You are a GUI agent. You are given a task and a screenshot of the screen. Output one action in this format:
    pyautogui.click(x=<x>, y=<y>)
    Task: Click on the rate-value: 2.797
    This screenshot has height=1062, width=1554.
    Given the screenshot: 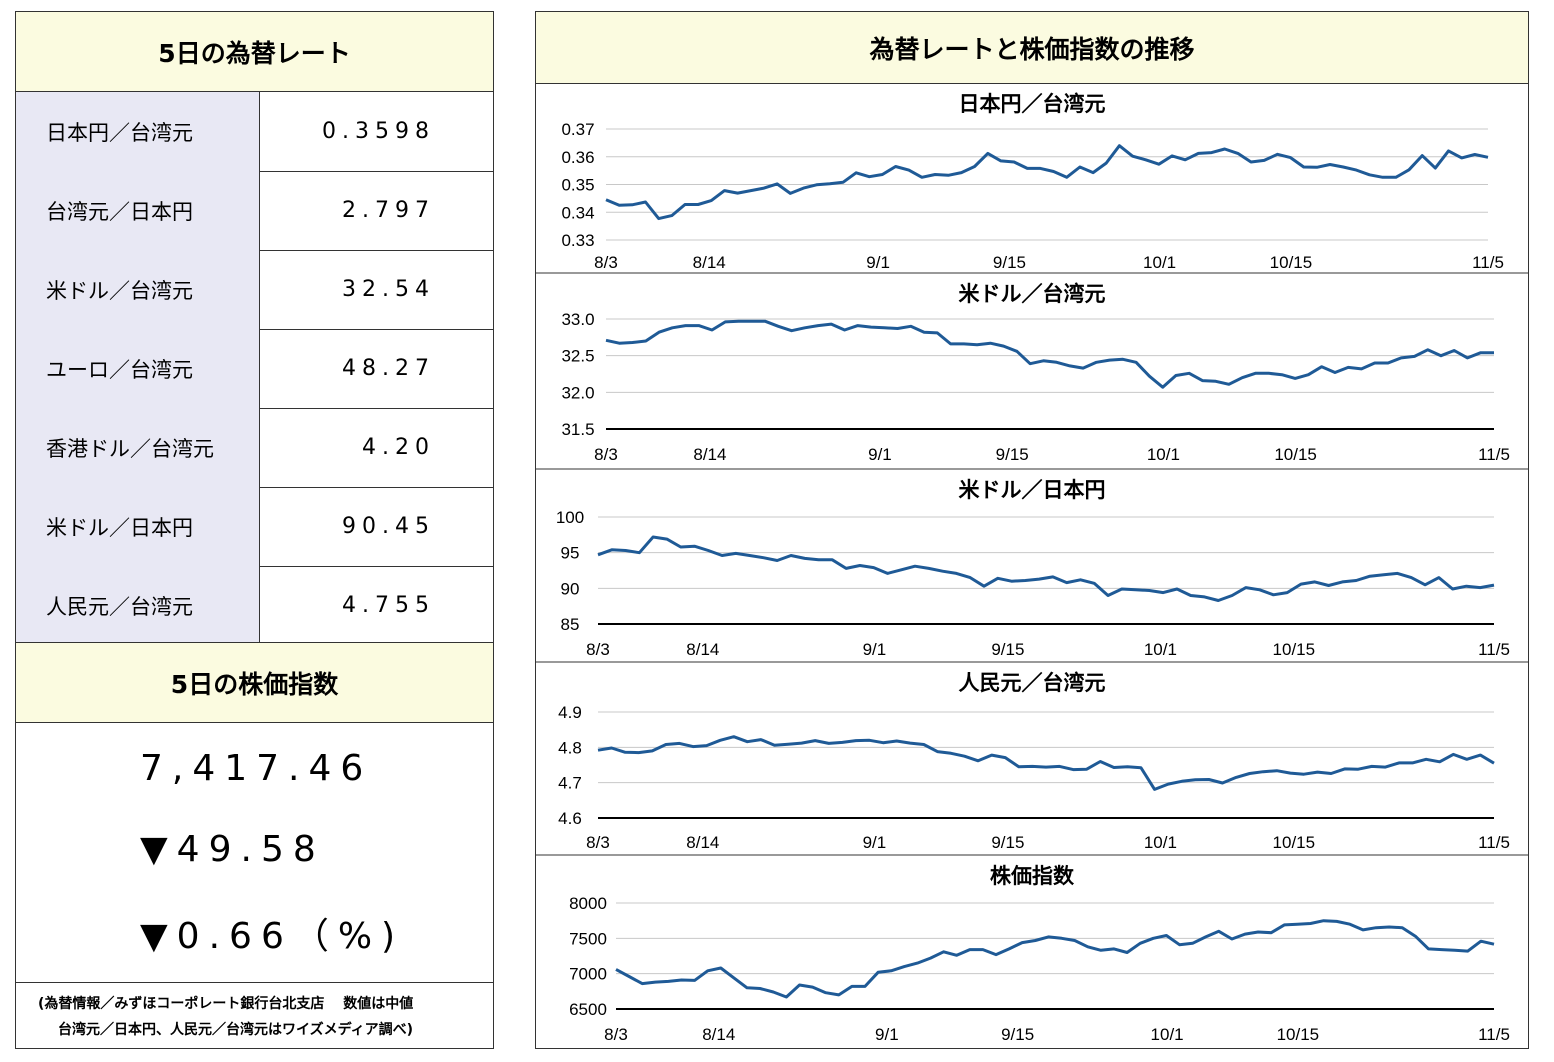 What is the action you would take?
    pyautogui.click(x=388, y=210)
    